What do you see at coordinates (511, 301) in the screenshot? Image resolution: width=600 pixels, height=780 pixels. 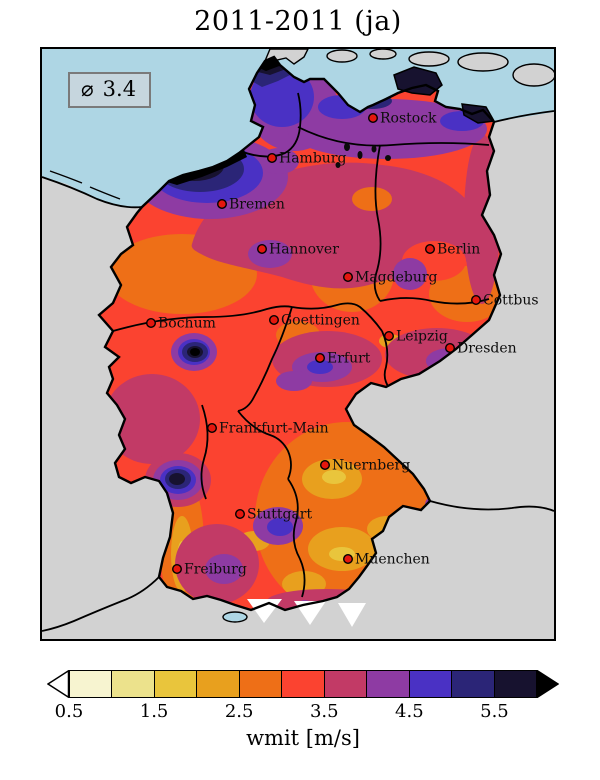 I see `city-label: Cottbus` at bounding box center [511, 301].